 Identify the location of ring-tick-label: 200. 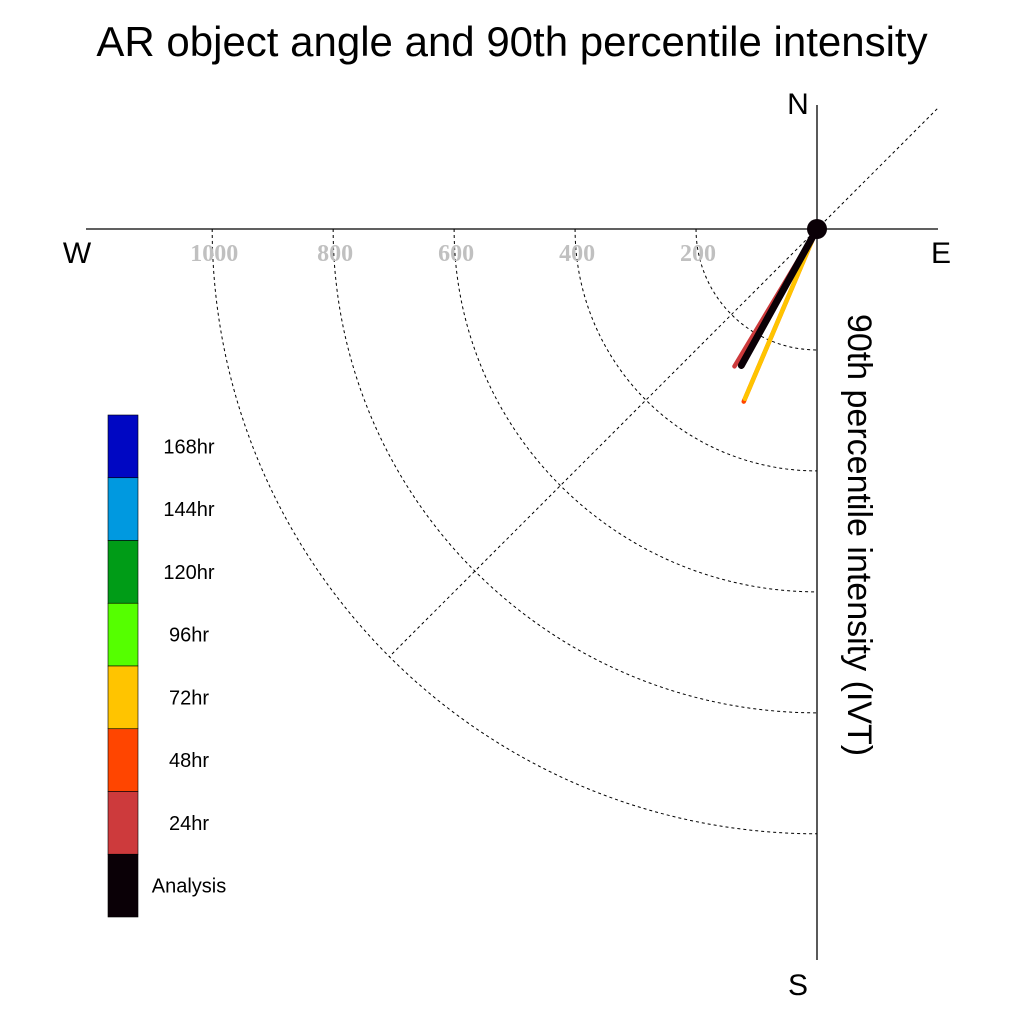
(698, 254).